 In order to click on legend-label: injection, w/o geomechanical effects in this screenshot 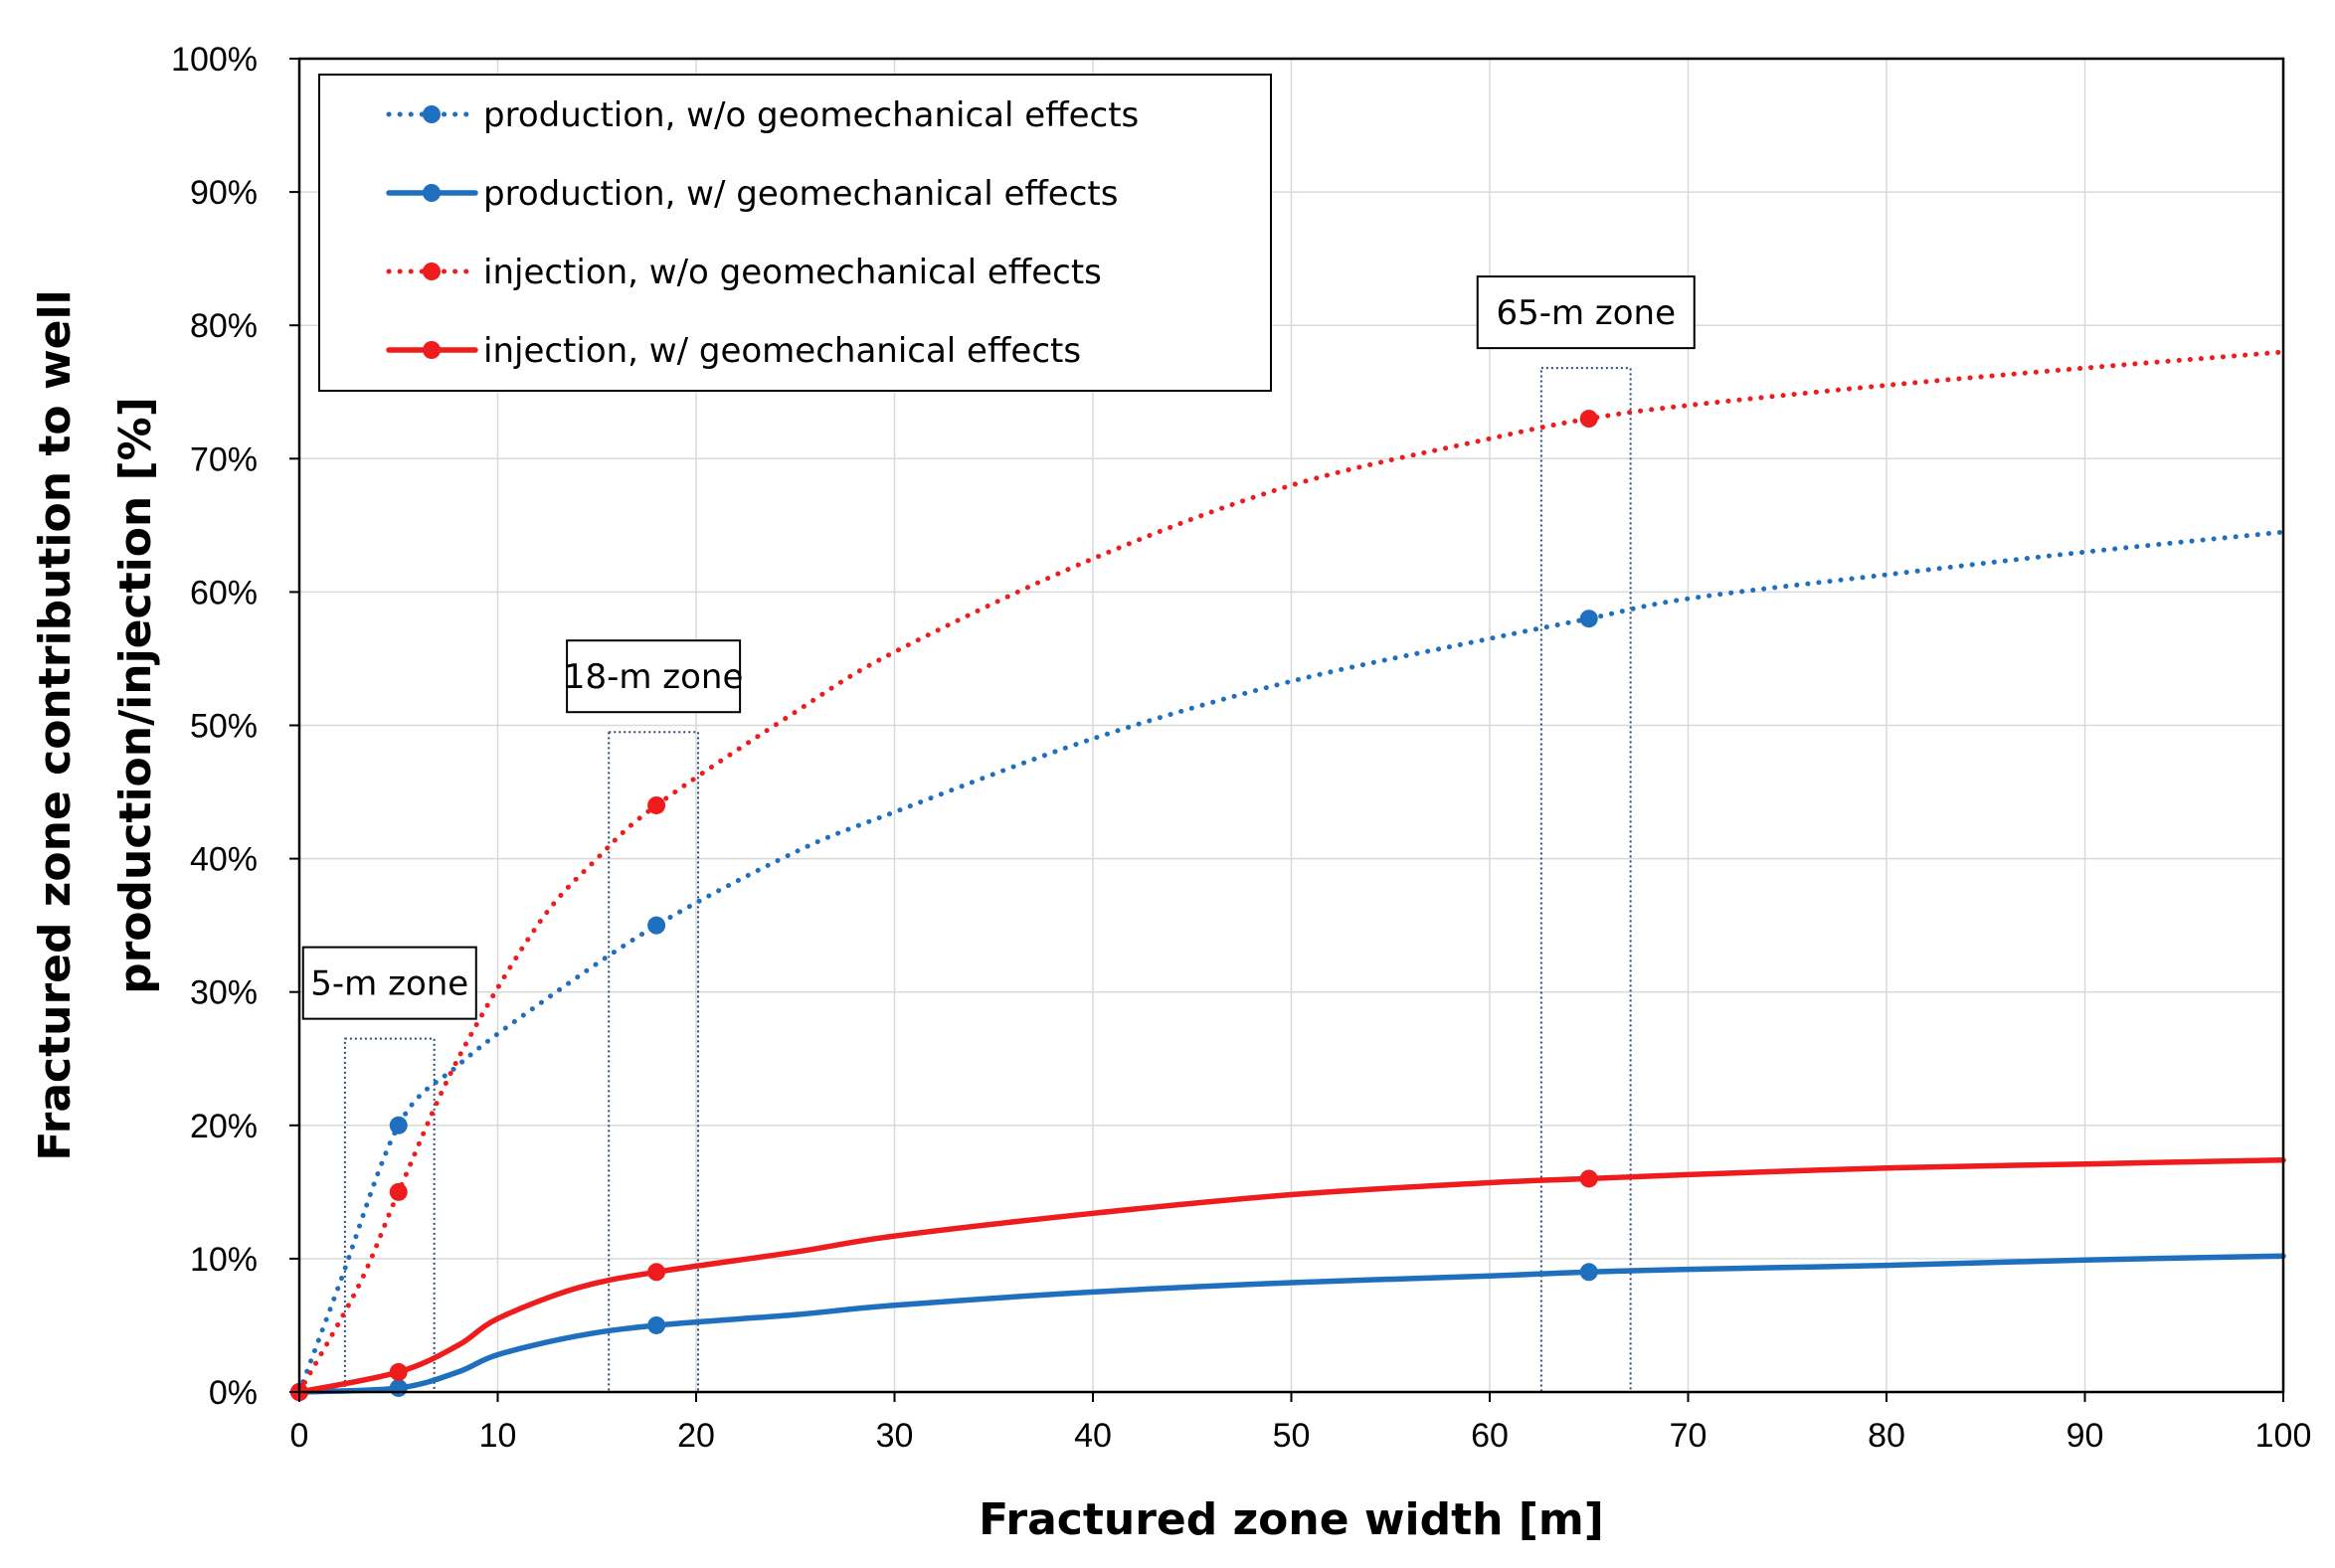, I will do `click(793, 272)`.